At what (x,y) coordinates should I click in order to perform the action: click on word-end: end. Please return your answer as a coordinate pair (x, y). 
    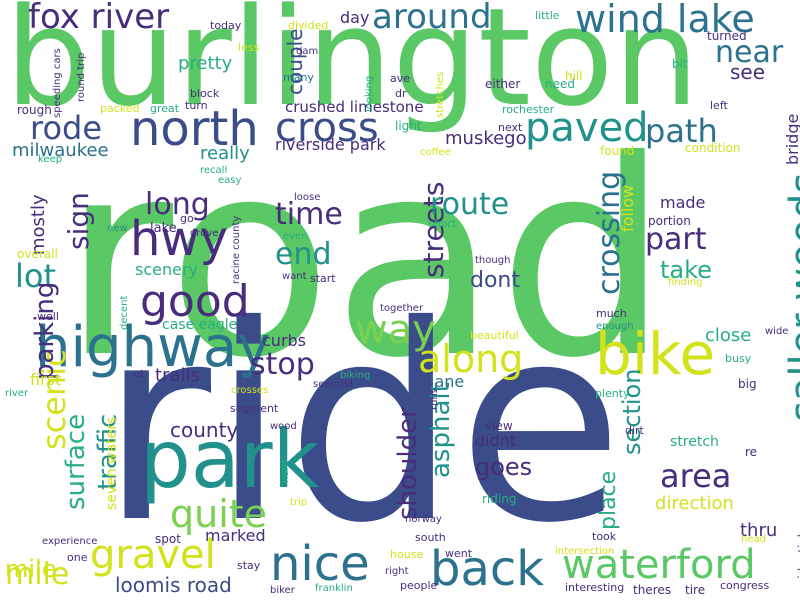
    Looking at the image, I should click on (303, 254).